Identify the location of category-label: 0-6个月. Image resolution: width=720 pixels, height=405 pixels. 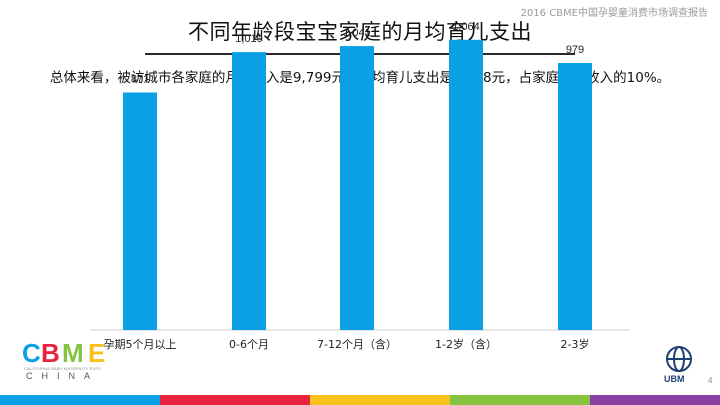
(249, 344).